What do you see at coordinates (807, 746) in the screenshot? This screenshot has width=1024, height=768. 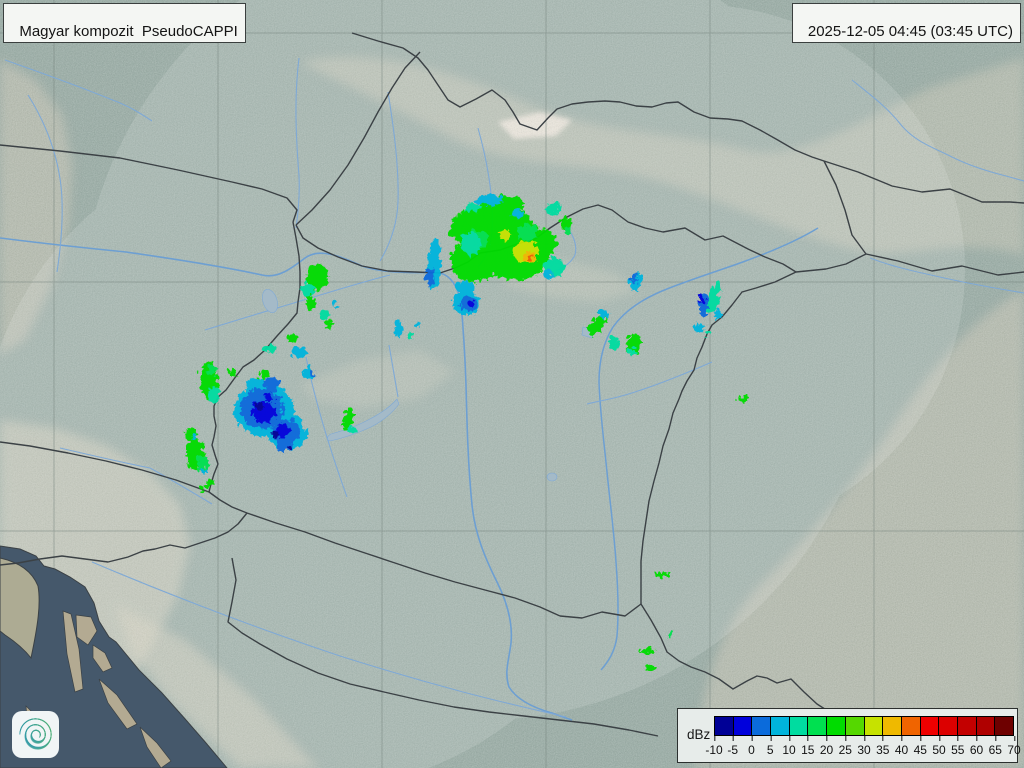 I see `legend-tick-label: 15` at bounding box center [807, 746].